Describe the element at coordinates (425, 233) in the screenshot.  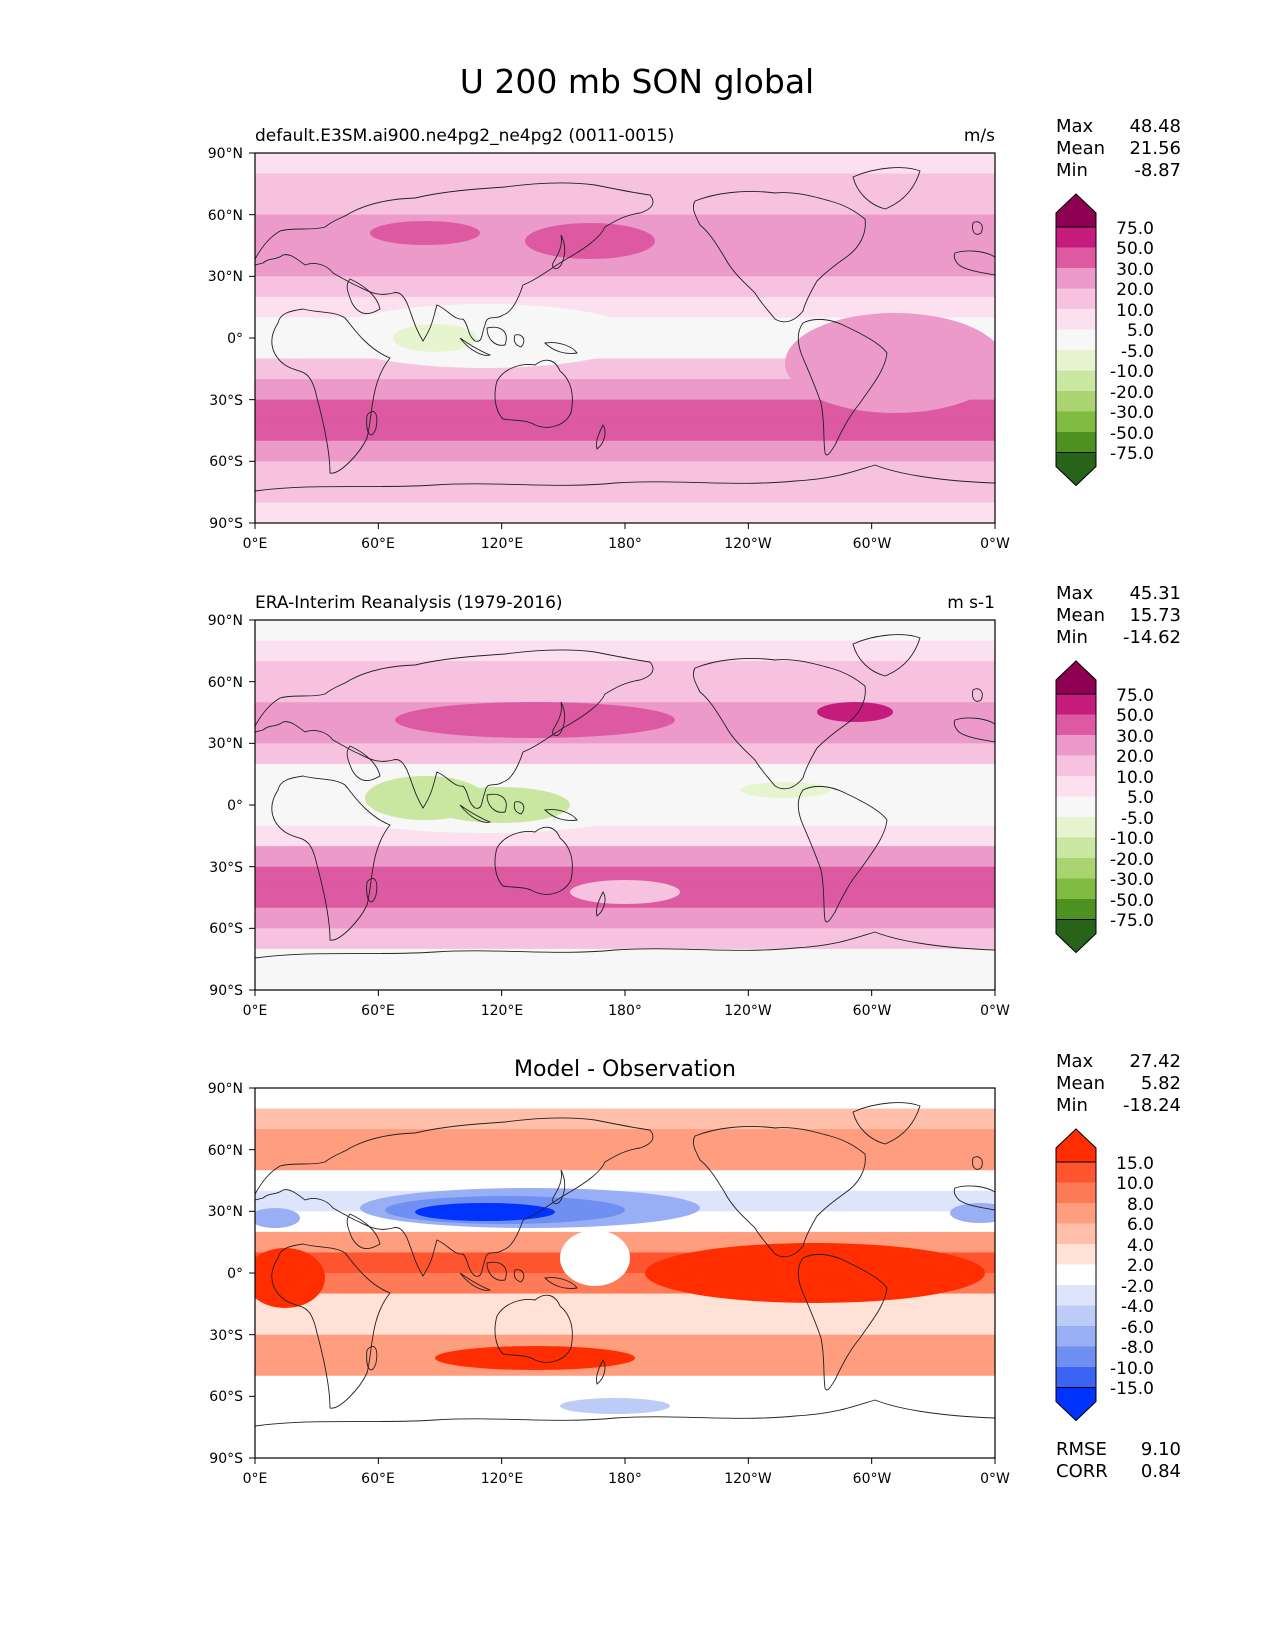
I see `model-nh-jet-core-asia` at that location.